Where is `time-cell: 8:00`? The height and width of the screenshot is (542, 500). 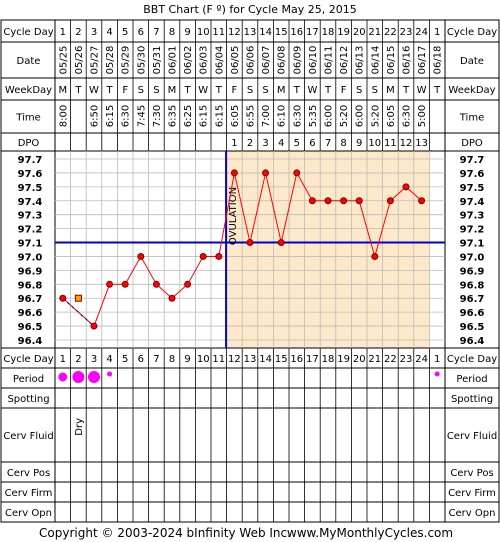 time-cell: 8:00 is located at coordinates (63, 116).